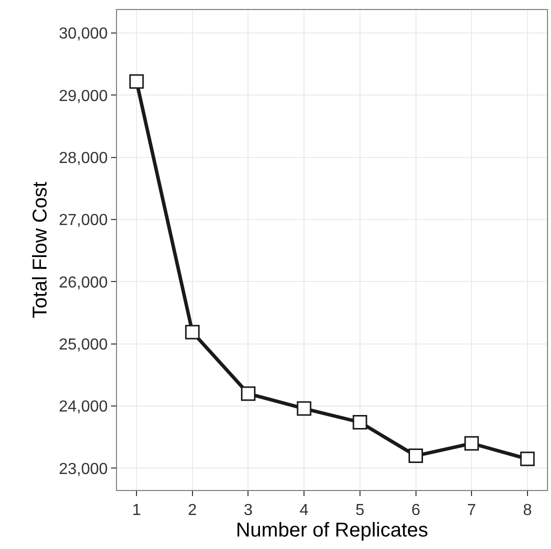 The image size is (551, 549). Describe the element at coordinates (83, 469) in the screenshot. I see `y-tick-label: 23,000` at that location.